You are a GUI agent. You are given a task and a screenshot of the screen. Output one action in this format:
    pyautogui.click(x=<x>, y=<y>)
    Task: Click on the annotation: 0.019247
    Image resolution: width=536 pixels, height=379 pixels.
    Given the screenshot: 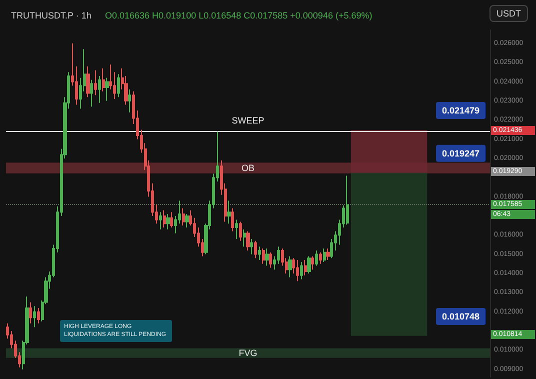 What is the action you would take?
    pyautogui.click(x=461, y=153)
    